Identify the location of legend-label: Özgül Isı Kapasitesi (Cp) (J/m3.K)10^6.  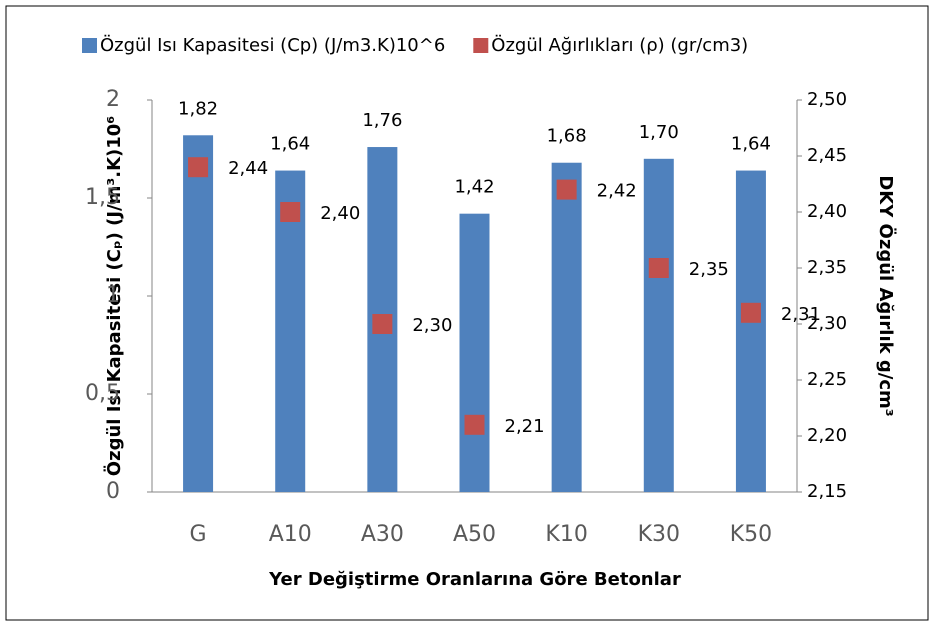
(272, 45).